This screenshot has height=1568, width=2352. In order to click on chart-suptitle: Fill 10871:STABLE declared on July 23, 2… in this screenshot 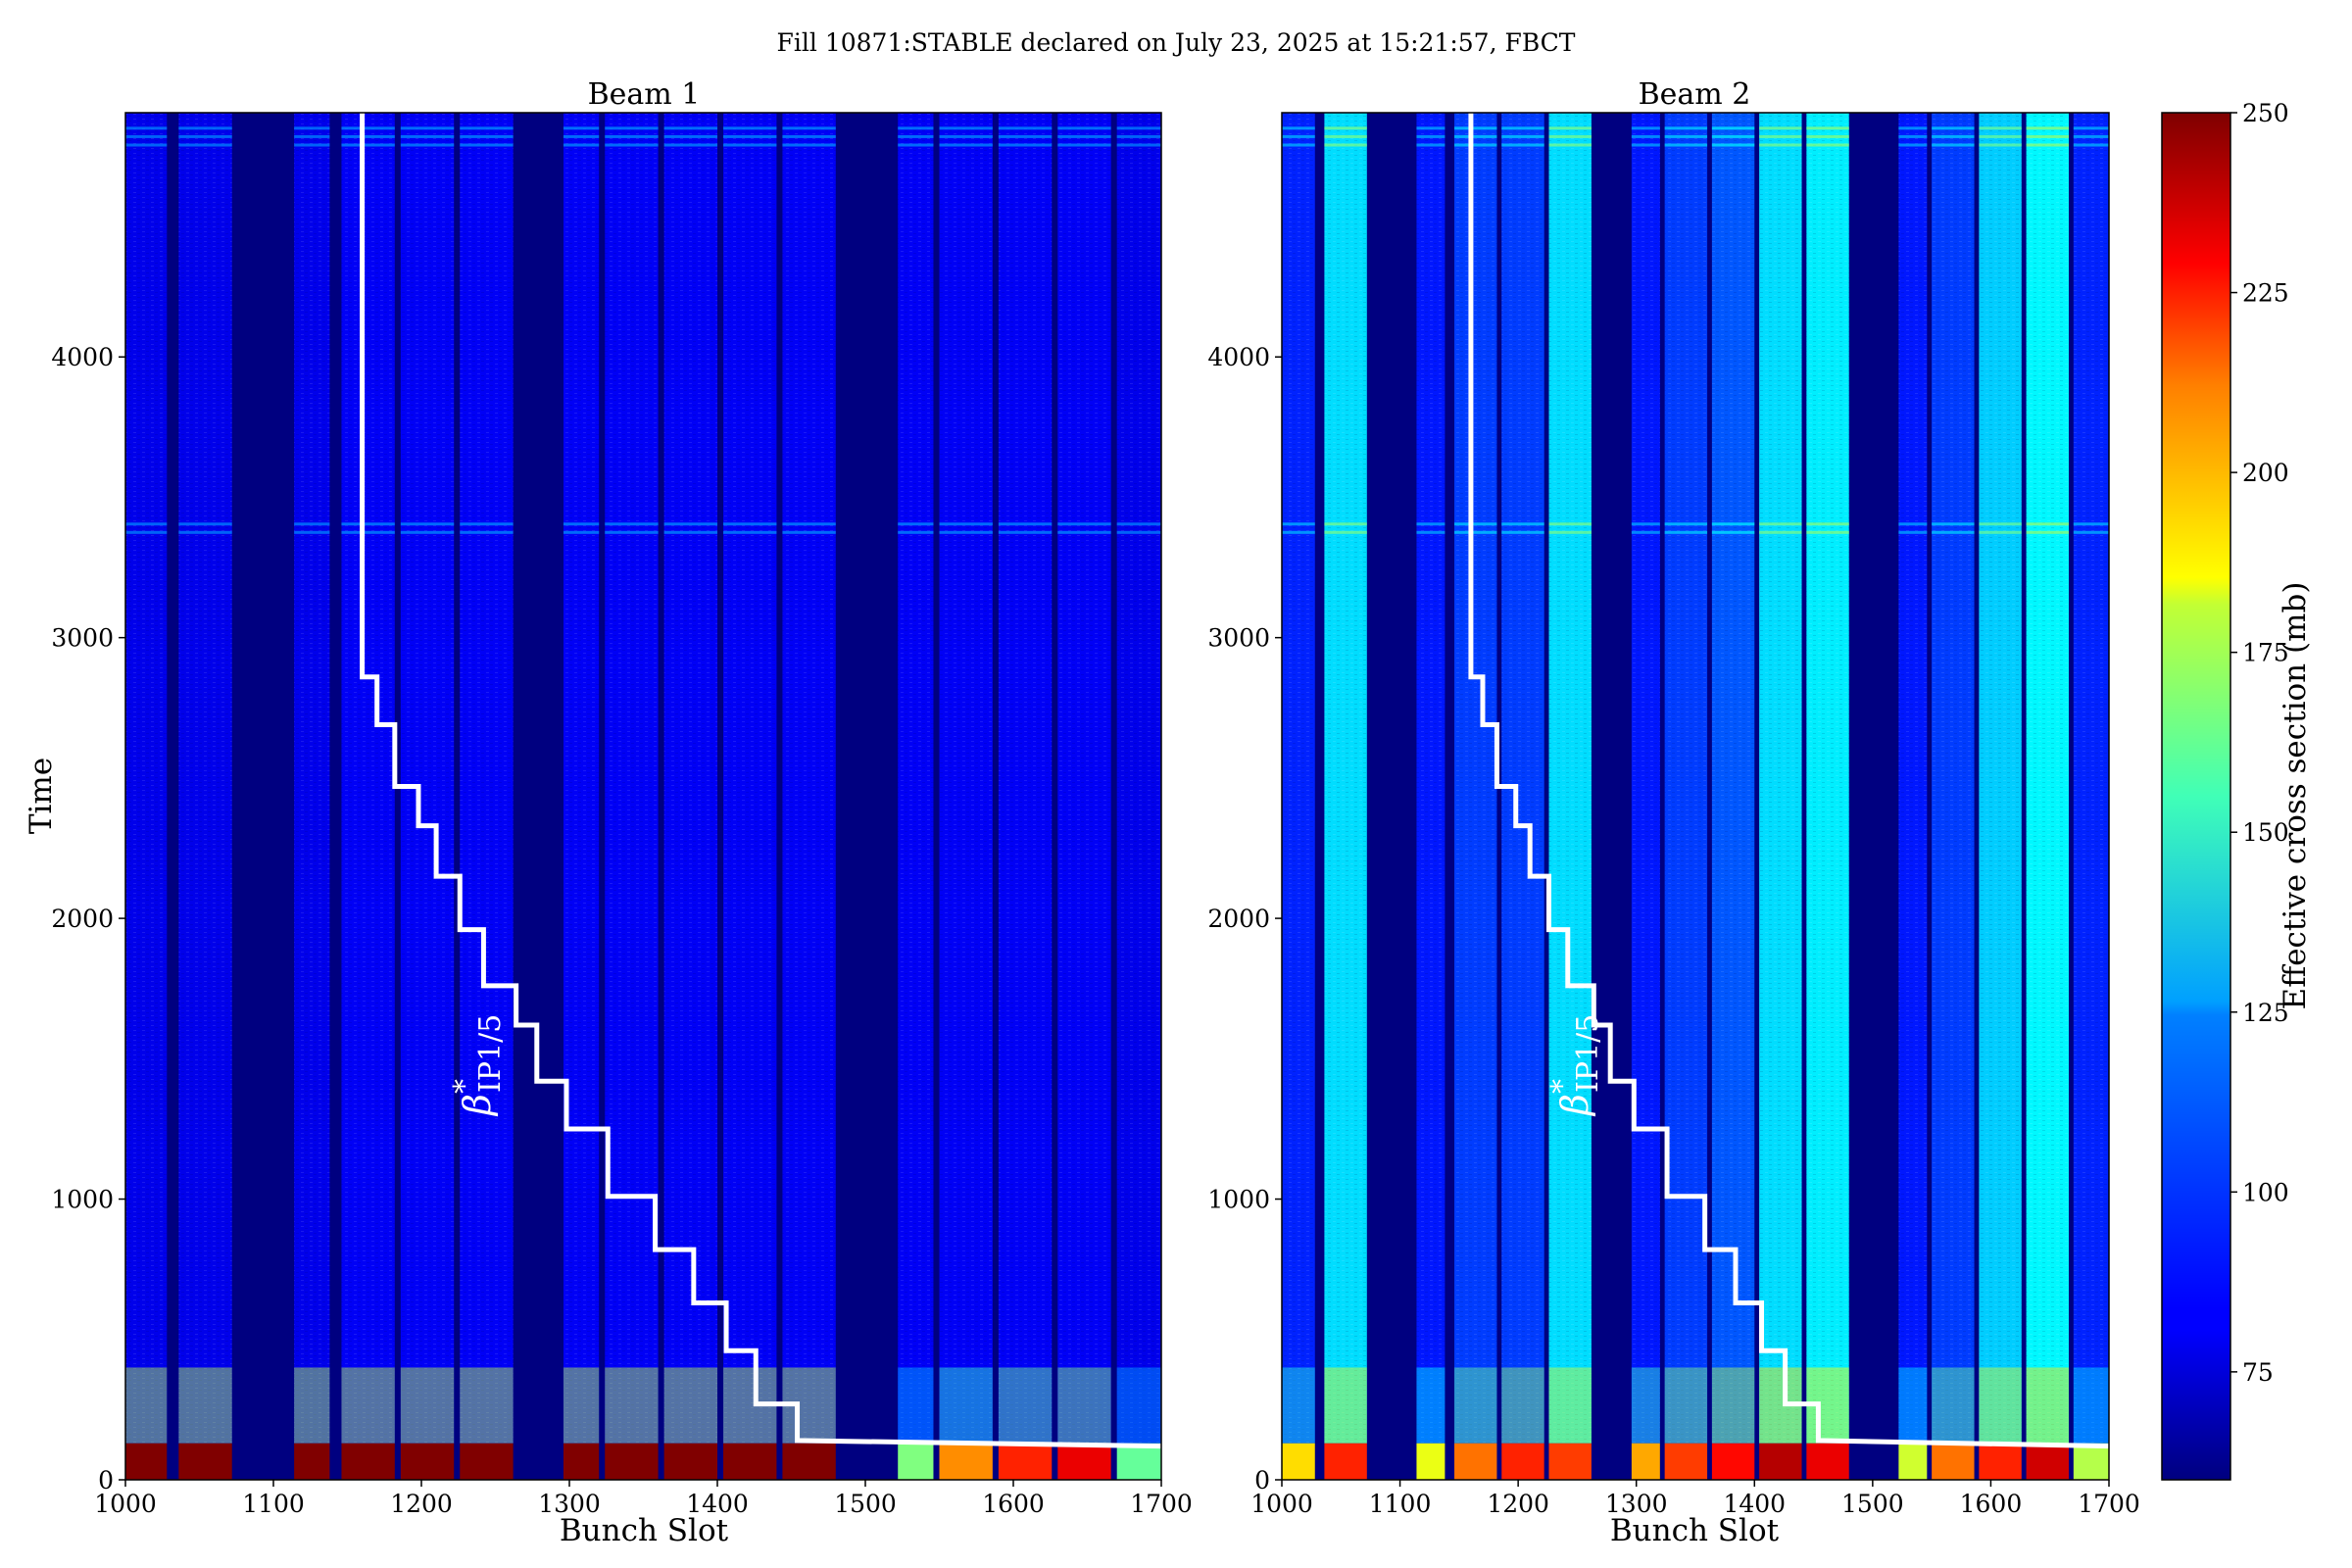, I will do `click(1176, 42)`.